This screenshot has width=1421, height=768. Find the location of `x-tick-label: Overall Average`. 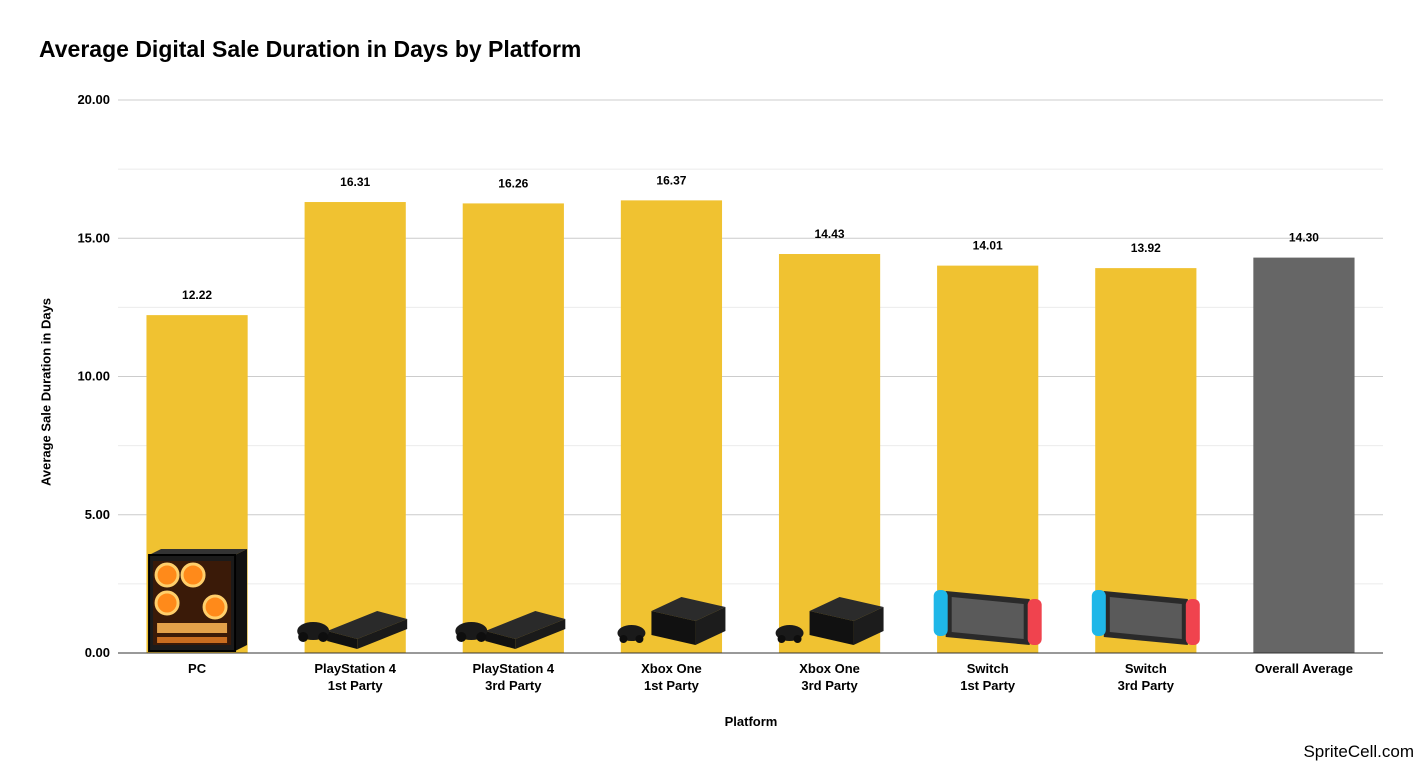

x-tick-label: Overall Average is located at coordinates (1304, 668).